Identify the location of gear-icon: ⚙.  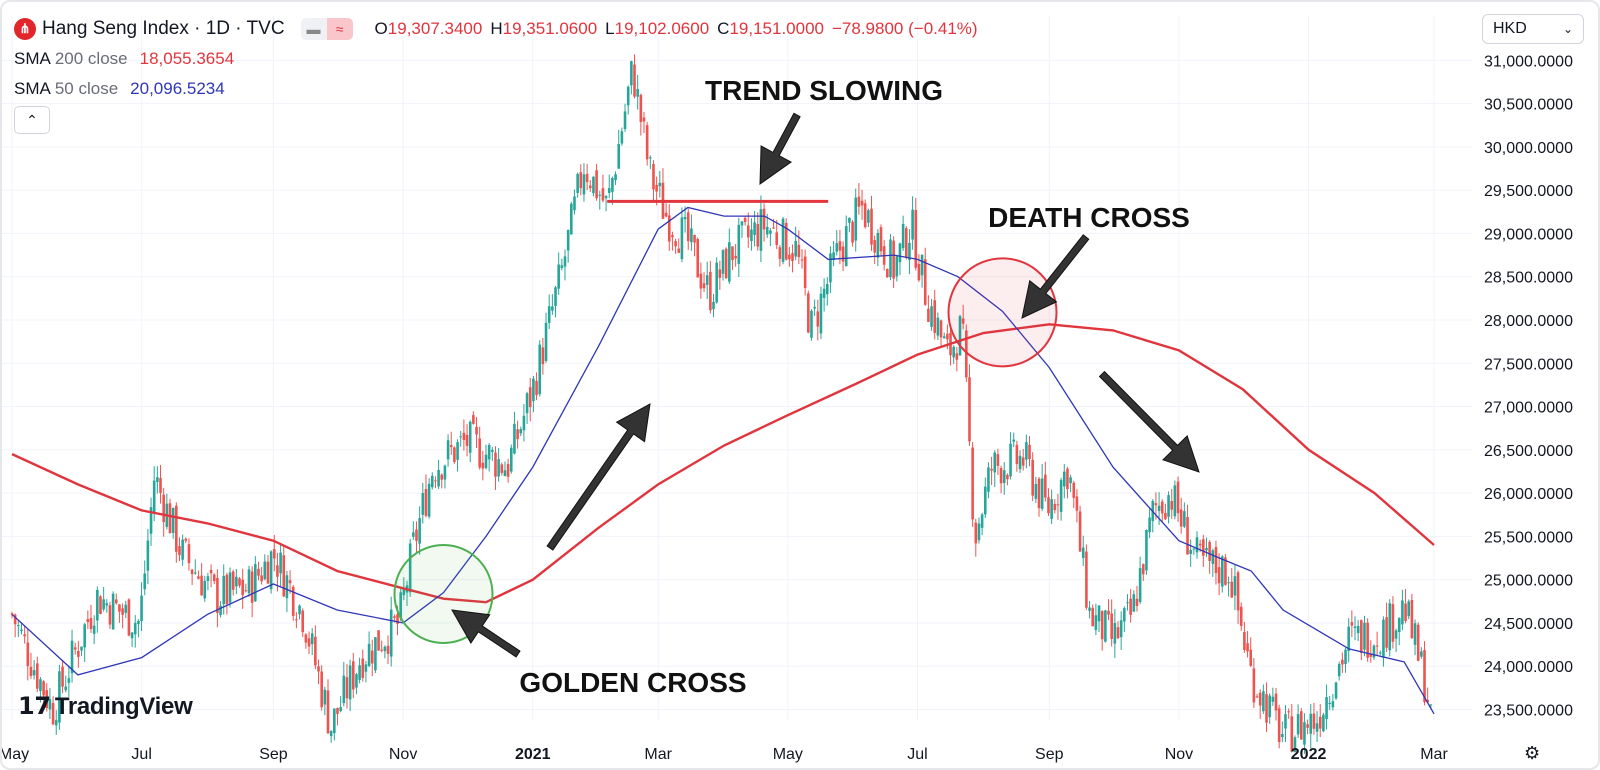
(1532, 753).